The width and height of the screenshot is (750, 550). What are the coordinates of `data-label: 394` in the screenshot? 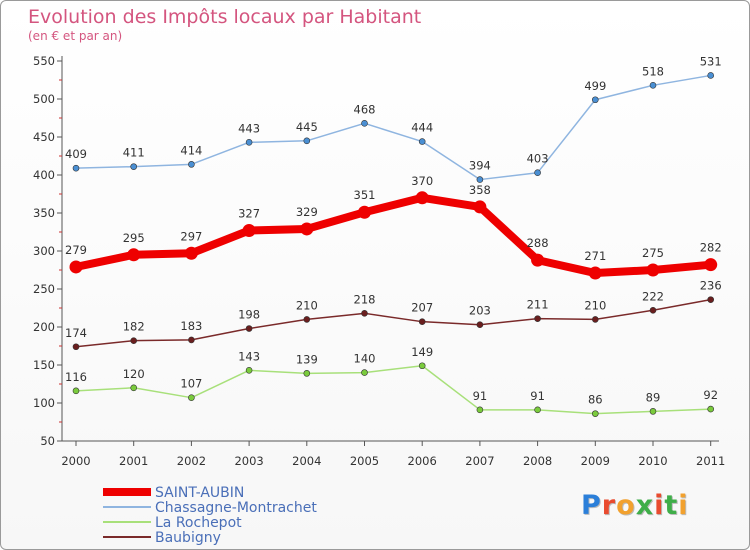 It's located at (480, 166).